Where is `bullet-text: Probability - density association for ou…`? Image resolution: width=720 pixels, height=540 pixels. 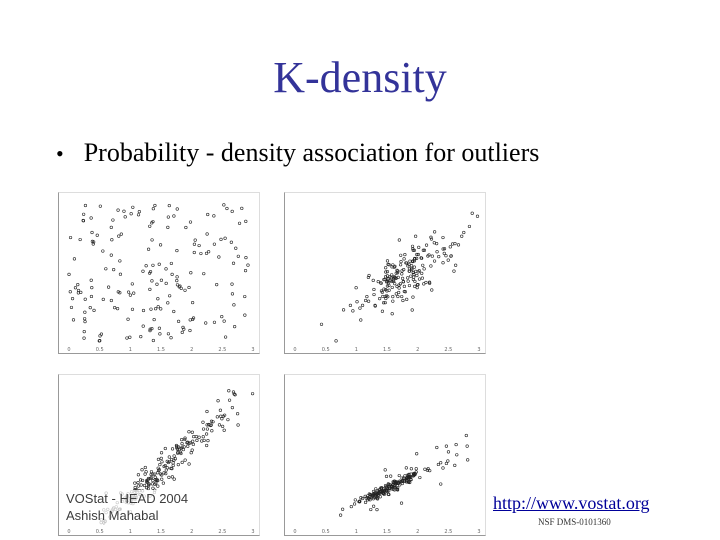 bullet-text: Probability - density association for ou… is located at coordinates (311, 152).